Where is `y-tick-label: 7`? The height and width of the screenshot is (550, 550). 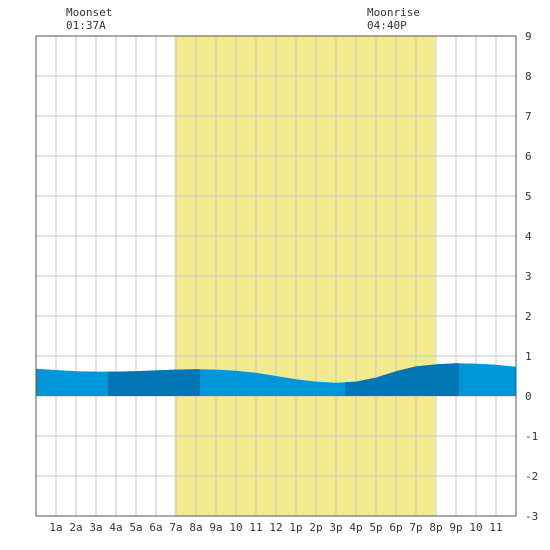 y-tick-label: 7 is located at coordinates (528, 116).